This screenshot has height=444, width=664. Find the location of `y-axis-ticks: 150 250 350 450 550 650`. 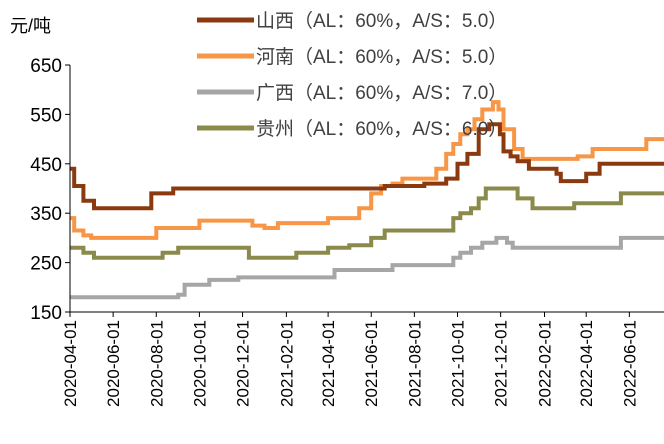

y-axis-ticks: 150 250 350 450 550 650 is located at coordinates (50, 190).